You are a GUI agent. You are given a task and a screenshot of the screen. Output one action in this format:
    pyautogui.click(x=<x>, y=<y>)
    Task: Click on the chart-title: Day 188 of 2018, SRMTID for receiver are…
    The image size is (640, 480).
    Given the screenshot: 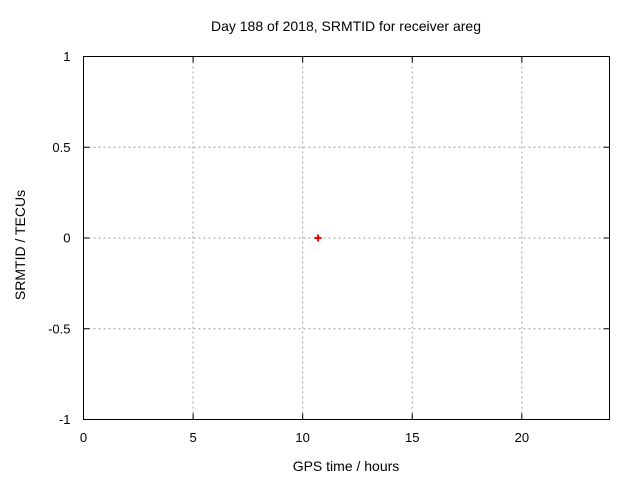 What is the action you would take?
    pyautogui.click(x=346, y=26)
    